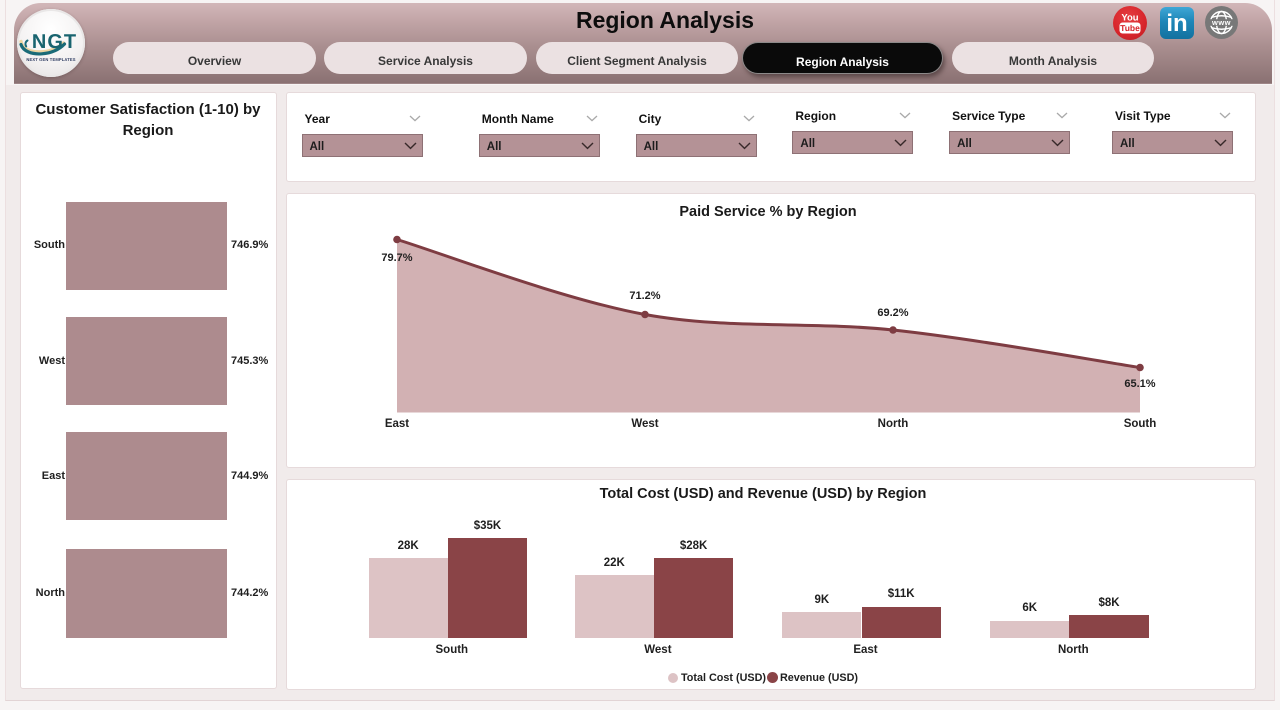 The width and height of the screenshot is (1280, 710). What do you see at coordinates (54, 42) in the screenshot?
I see `svg-text: NGT` at bounding box center [54, 42].